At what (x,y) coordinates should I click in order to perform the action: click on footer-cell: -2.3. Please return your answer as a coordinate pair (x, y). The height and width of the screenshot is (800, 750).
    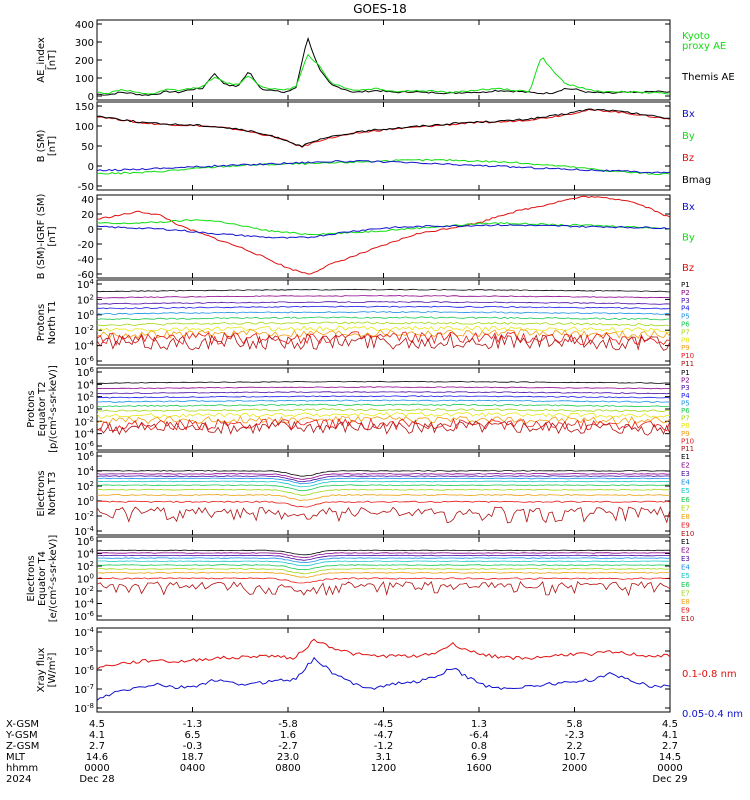
    Looking at the image, I should click on (575, 735).